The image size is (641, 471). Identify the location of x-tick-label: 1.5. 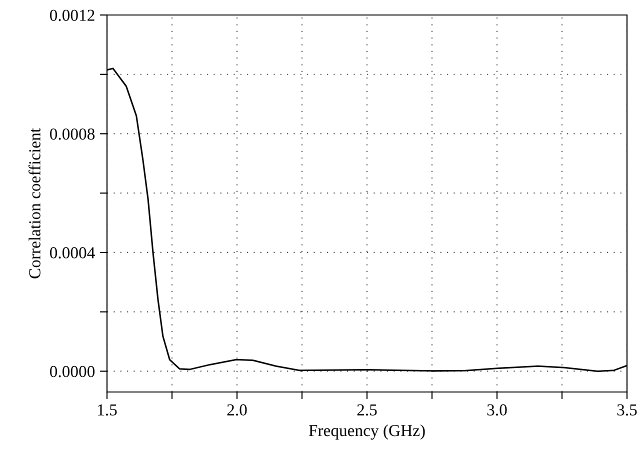
(107, 410).